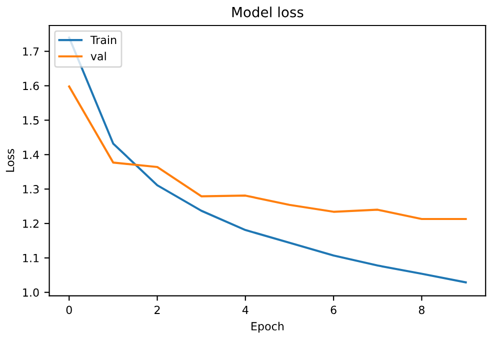  I want to click on x-tick-label: 0, so click(69, 310).